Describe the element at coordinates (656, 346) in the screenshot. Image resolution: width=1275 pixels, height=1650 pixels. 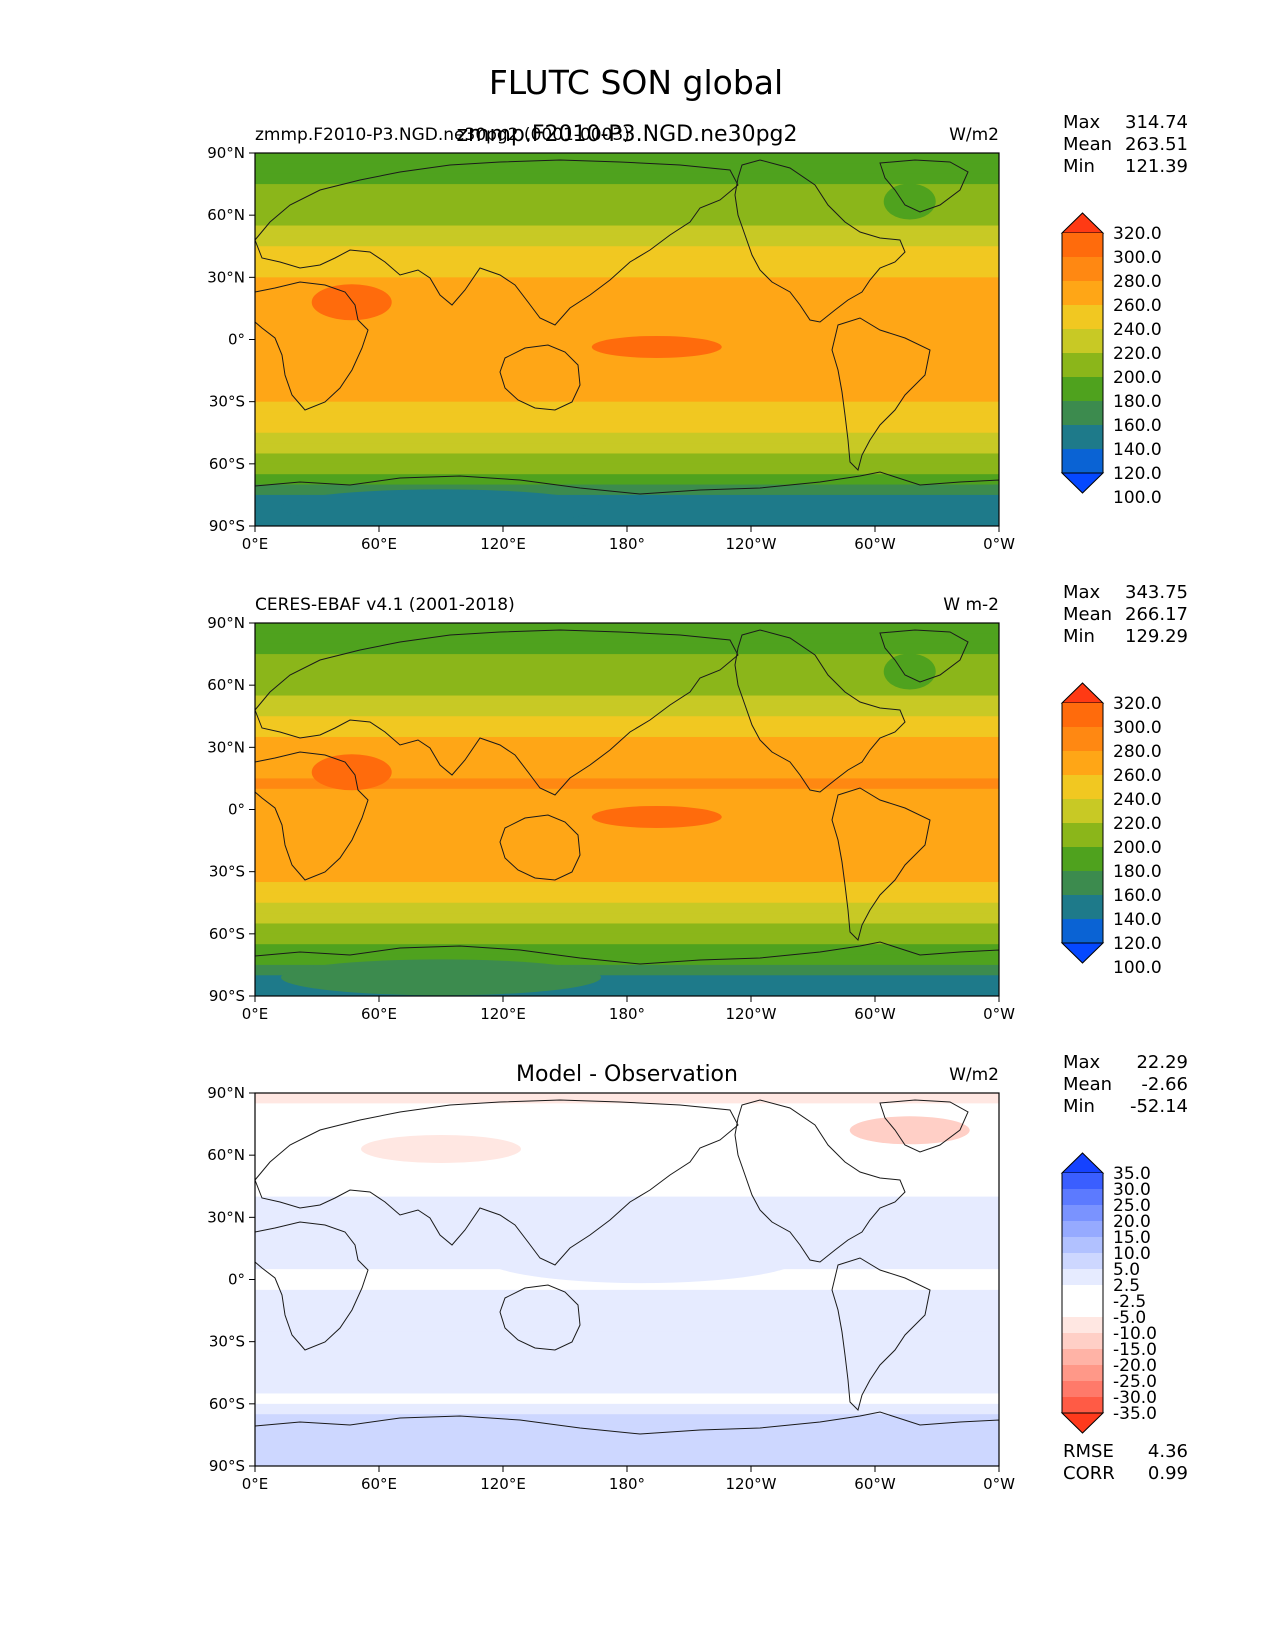
I see `warm-pool` at that location.